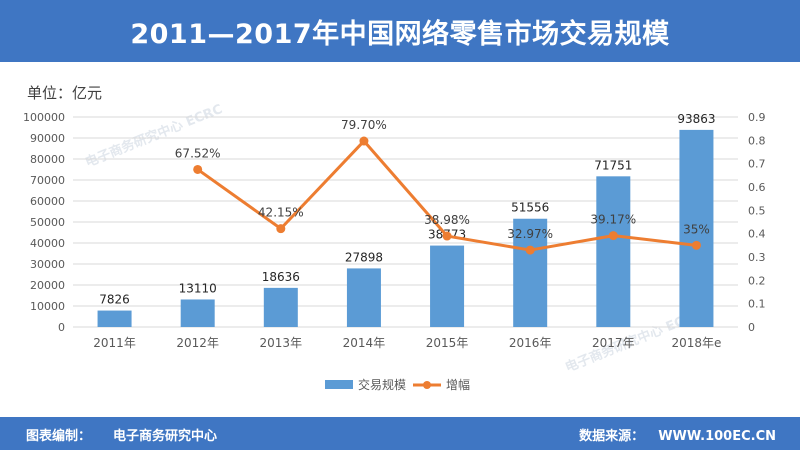 The image size is (800, 450). What do you see at coordinates (47, 180) in the screenshot?
I see `y-left-tick-label: 70000` at bounding box center [47, 180].